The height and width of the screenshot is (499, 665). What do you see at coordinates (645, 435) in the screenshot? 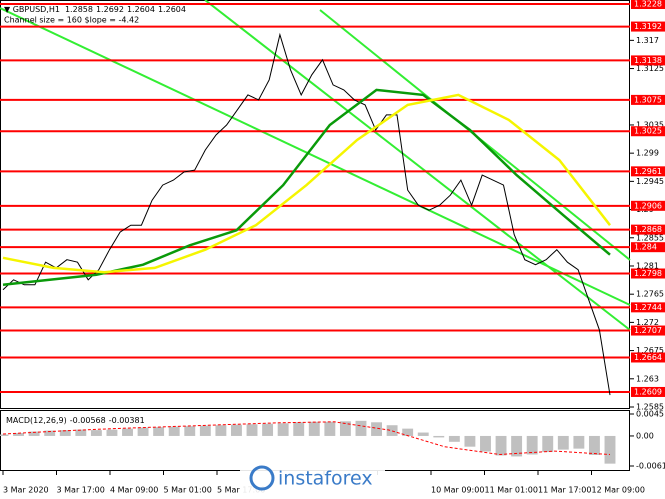
I see `y-tick-label: 0.00` at bounding box center [645, 435].